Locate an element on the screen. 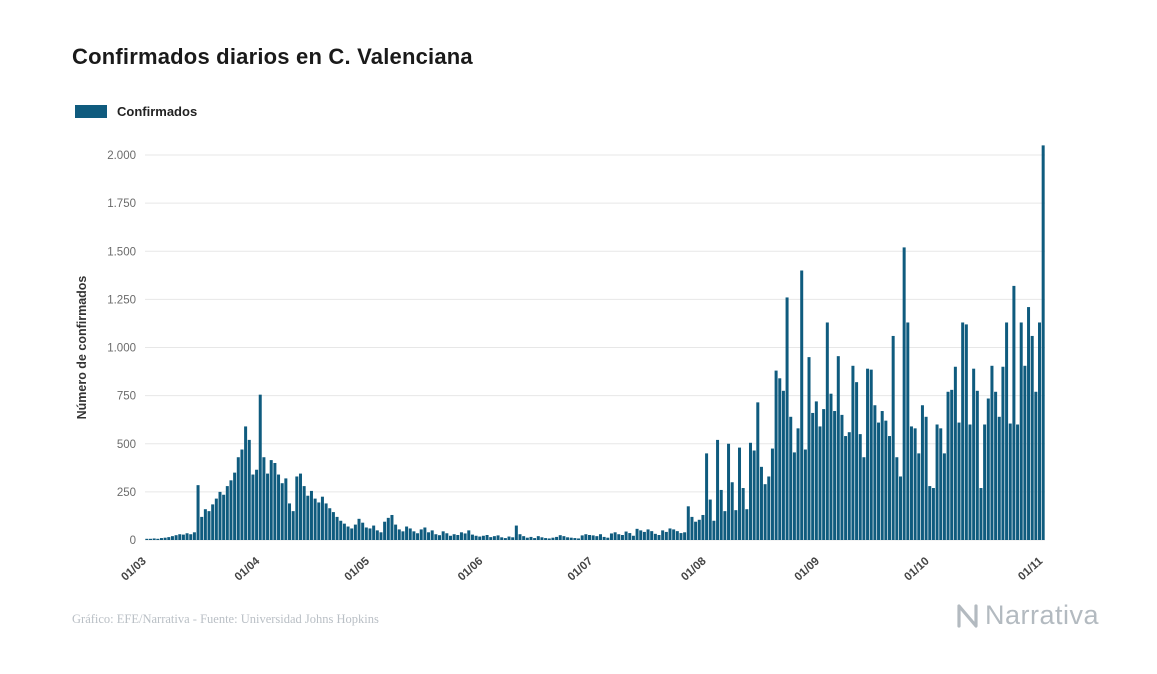 This screenshot has width=1157, height=674. legend-label: Confirmados is located at coordinates (157, 111).